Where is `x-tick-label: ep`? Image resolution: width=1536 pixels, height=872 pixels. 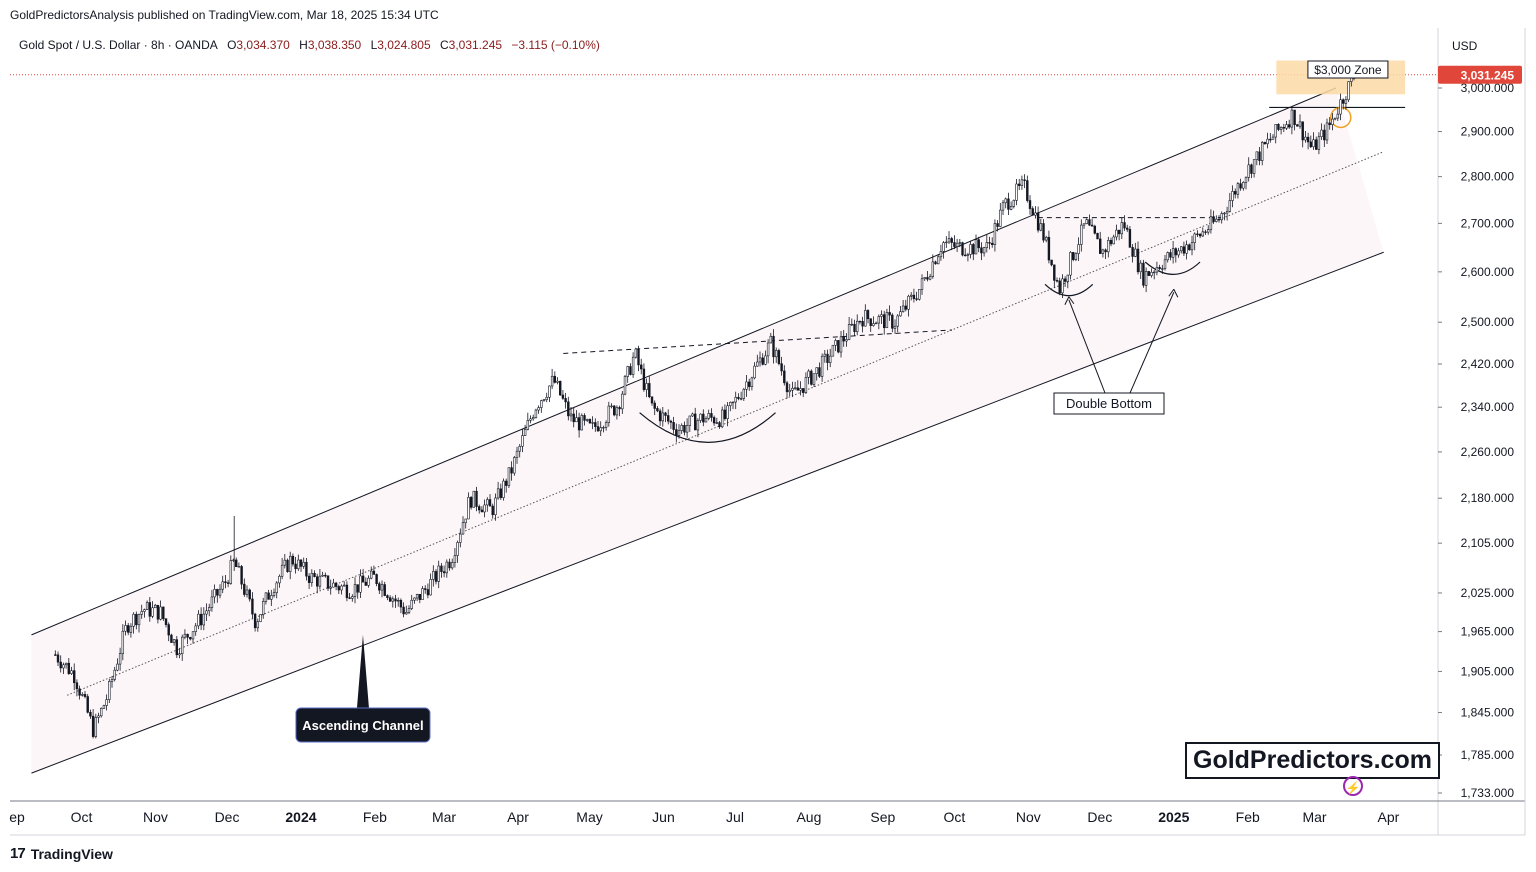
x-tick-label: ep is located at coordinates (17, 817).